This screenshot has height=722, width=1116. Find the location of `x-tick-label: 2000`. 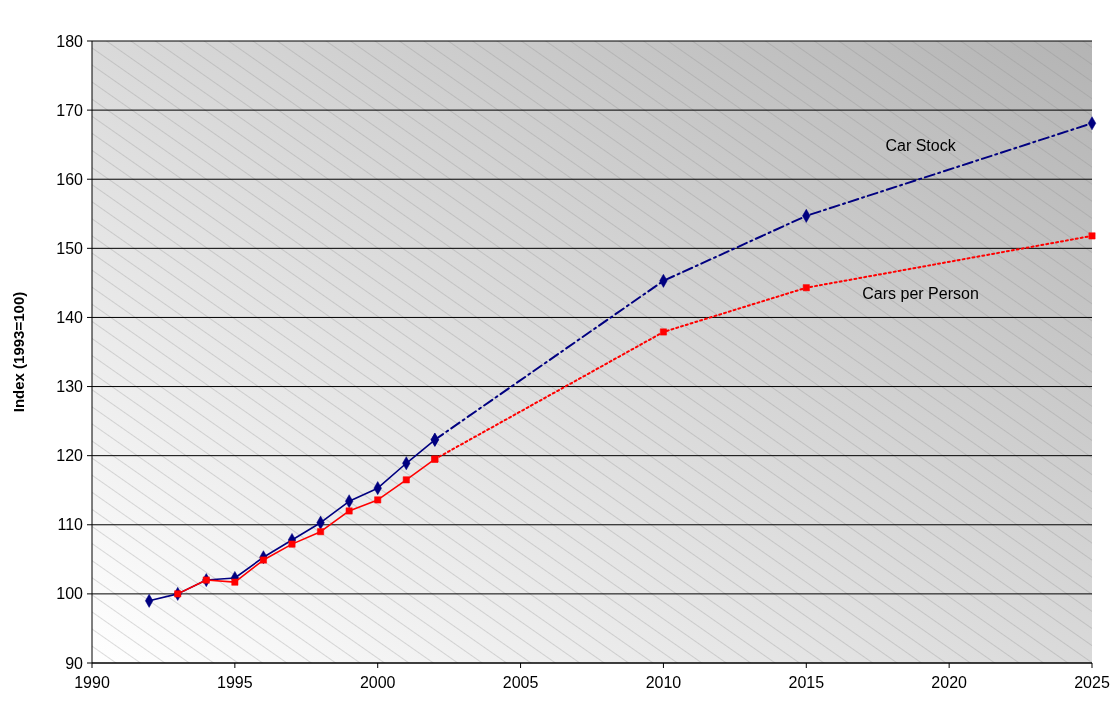

x-tick-label: 2000 is located at coordinates (377, 682).